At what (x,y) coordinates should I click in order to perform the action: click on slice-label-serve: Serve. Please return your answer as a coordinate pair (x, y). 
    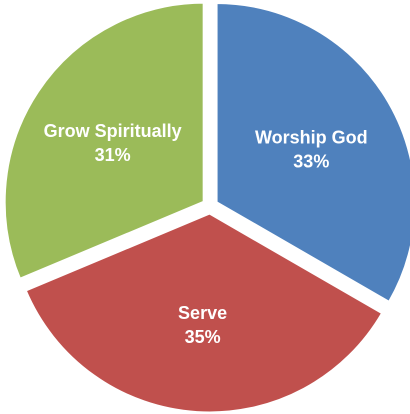
    Looking at the image, I should click on (202, 313).